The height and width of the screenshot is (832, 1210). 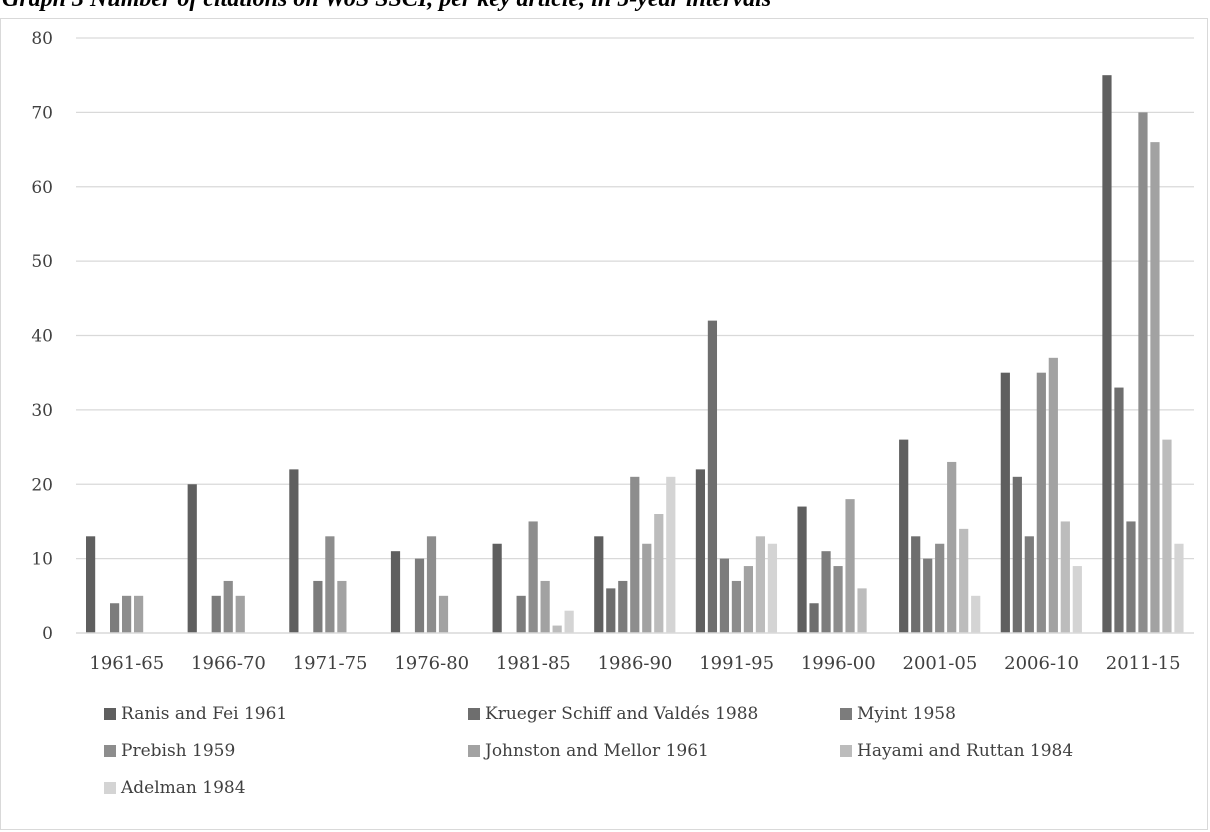 What do you see at coordinates (228, 663) in the screenshot?
I see `x-tick-label: 1966-70` at bounding box center [228, 663].